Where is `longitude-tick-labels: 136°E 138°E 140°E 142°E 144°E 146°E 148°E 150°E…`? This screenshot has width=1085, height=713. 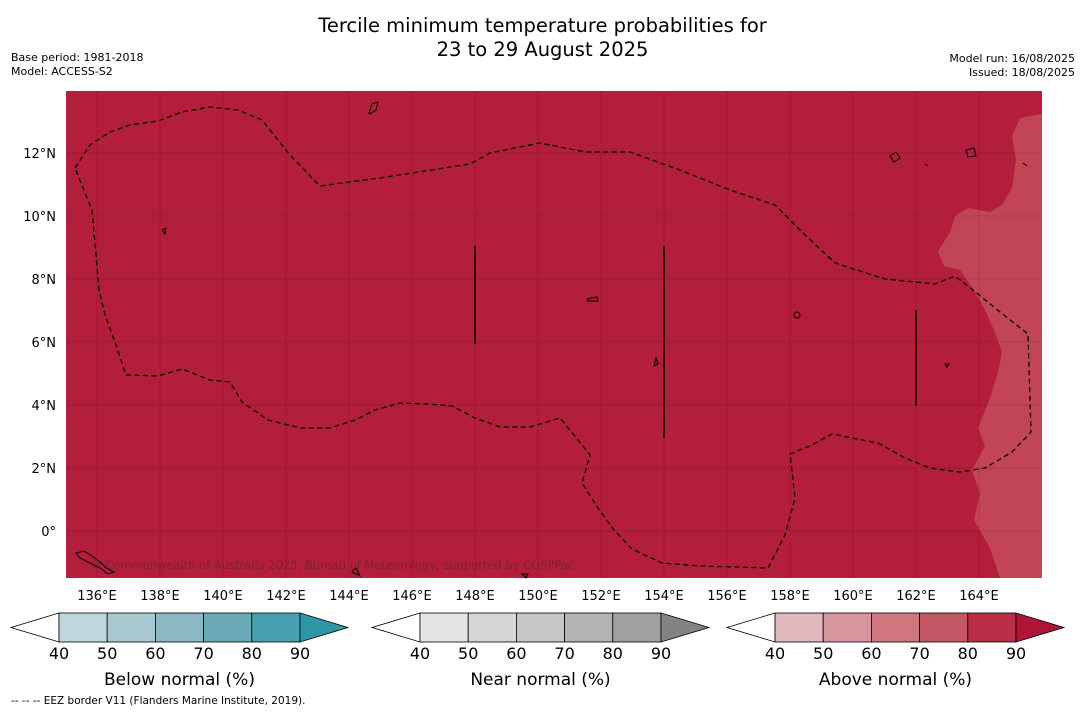 longitude-tick-labels: 136°E 138°E 140°E 142°E 144°E 146°E 148°E 150°E… is located at coordinates (538, 596).